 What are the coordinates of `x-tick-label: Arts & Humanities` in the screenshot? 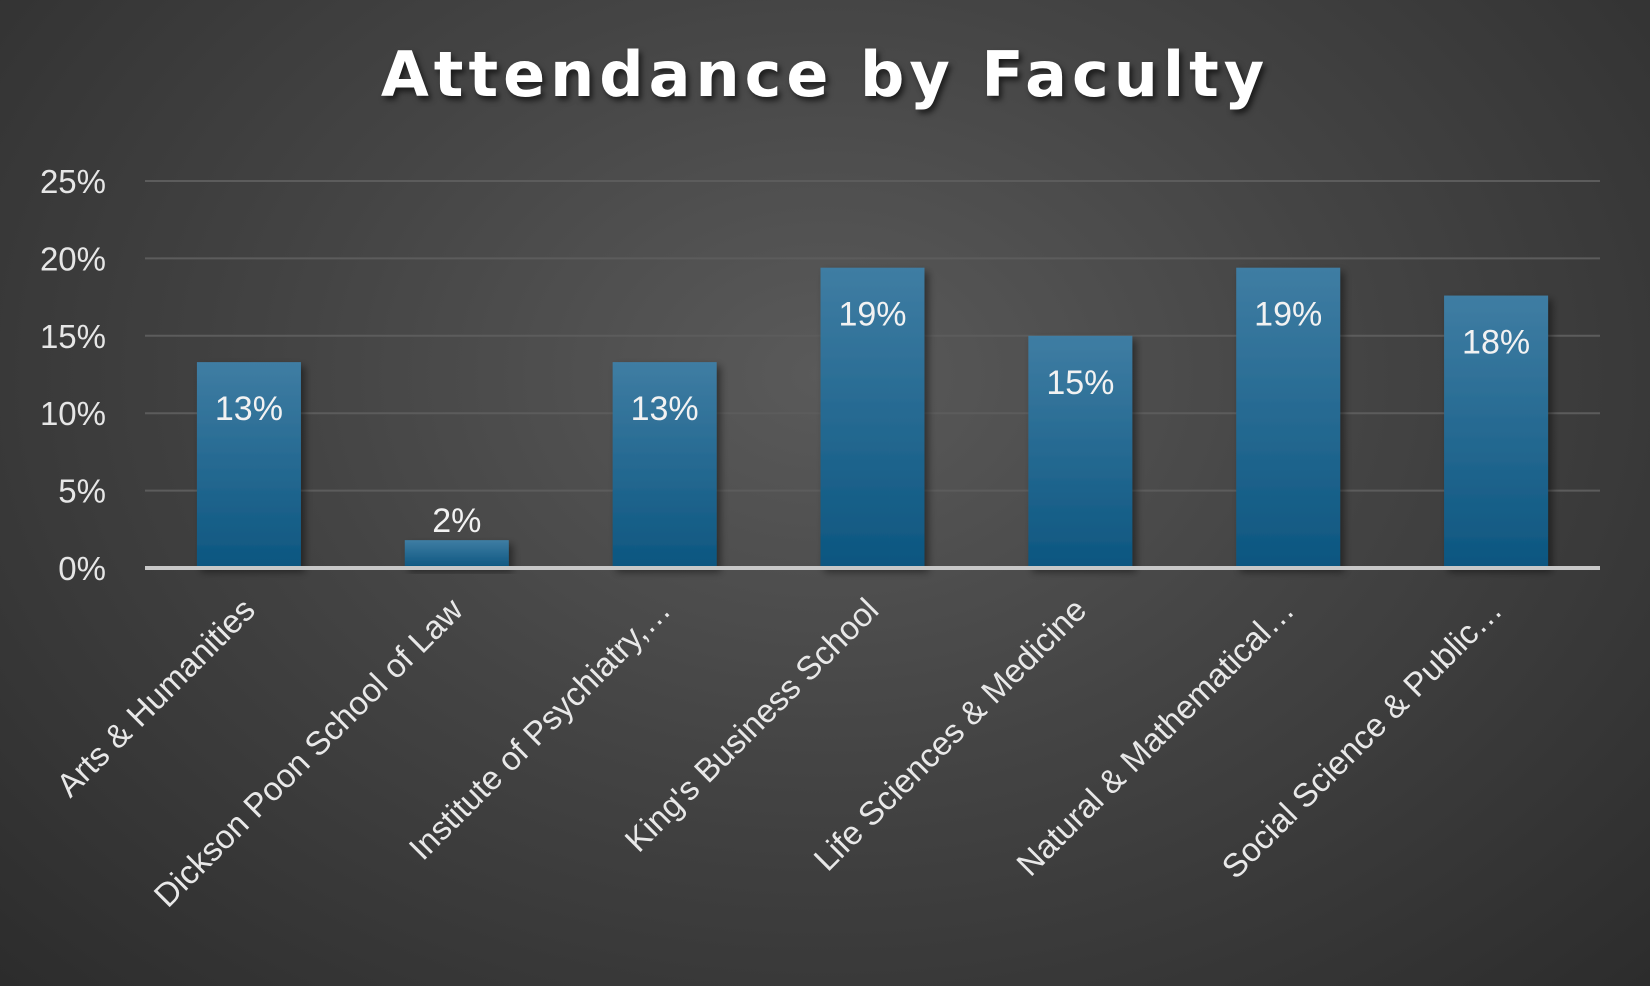 It's located at (155, 697).